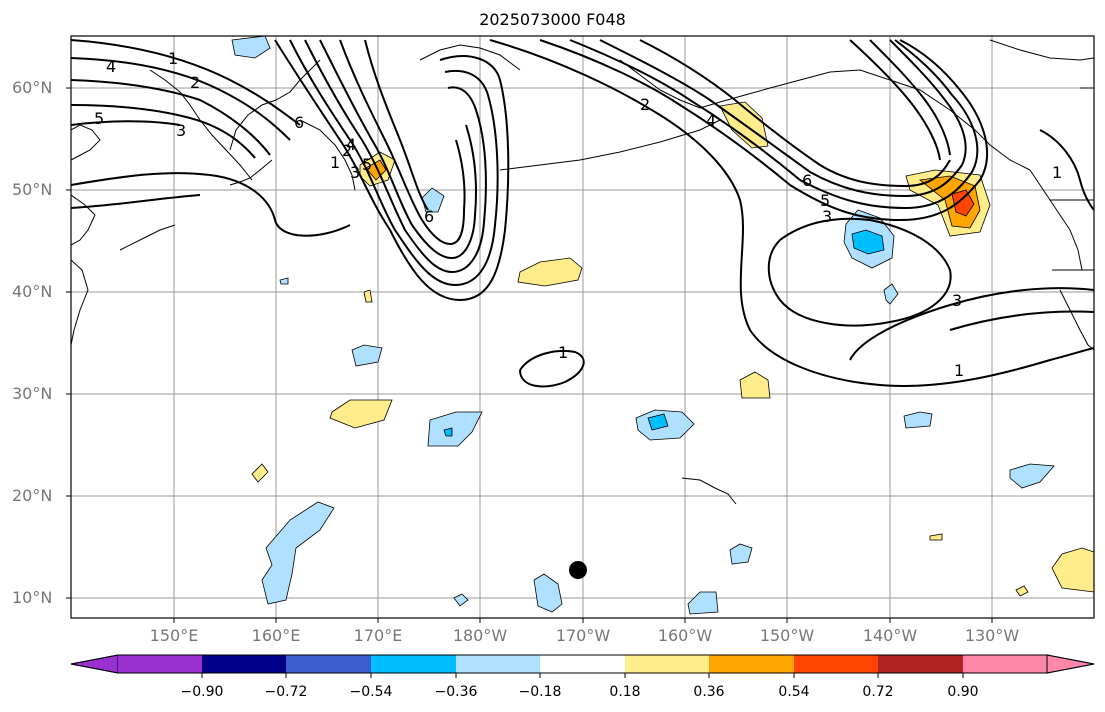 This screenshot has height=712, width=1105. I want to click on map-title: 2025073000 F048, so click(552, 19).